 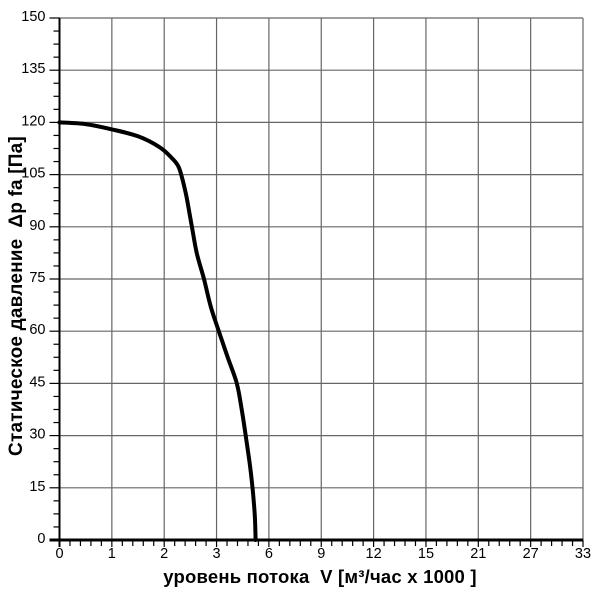 What do you see at coordinates (33, 17) in the screenshot?
I see `y-tick-label: 150` at bounding box center [33, 17].